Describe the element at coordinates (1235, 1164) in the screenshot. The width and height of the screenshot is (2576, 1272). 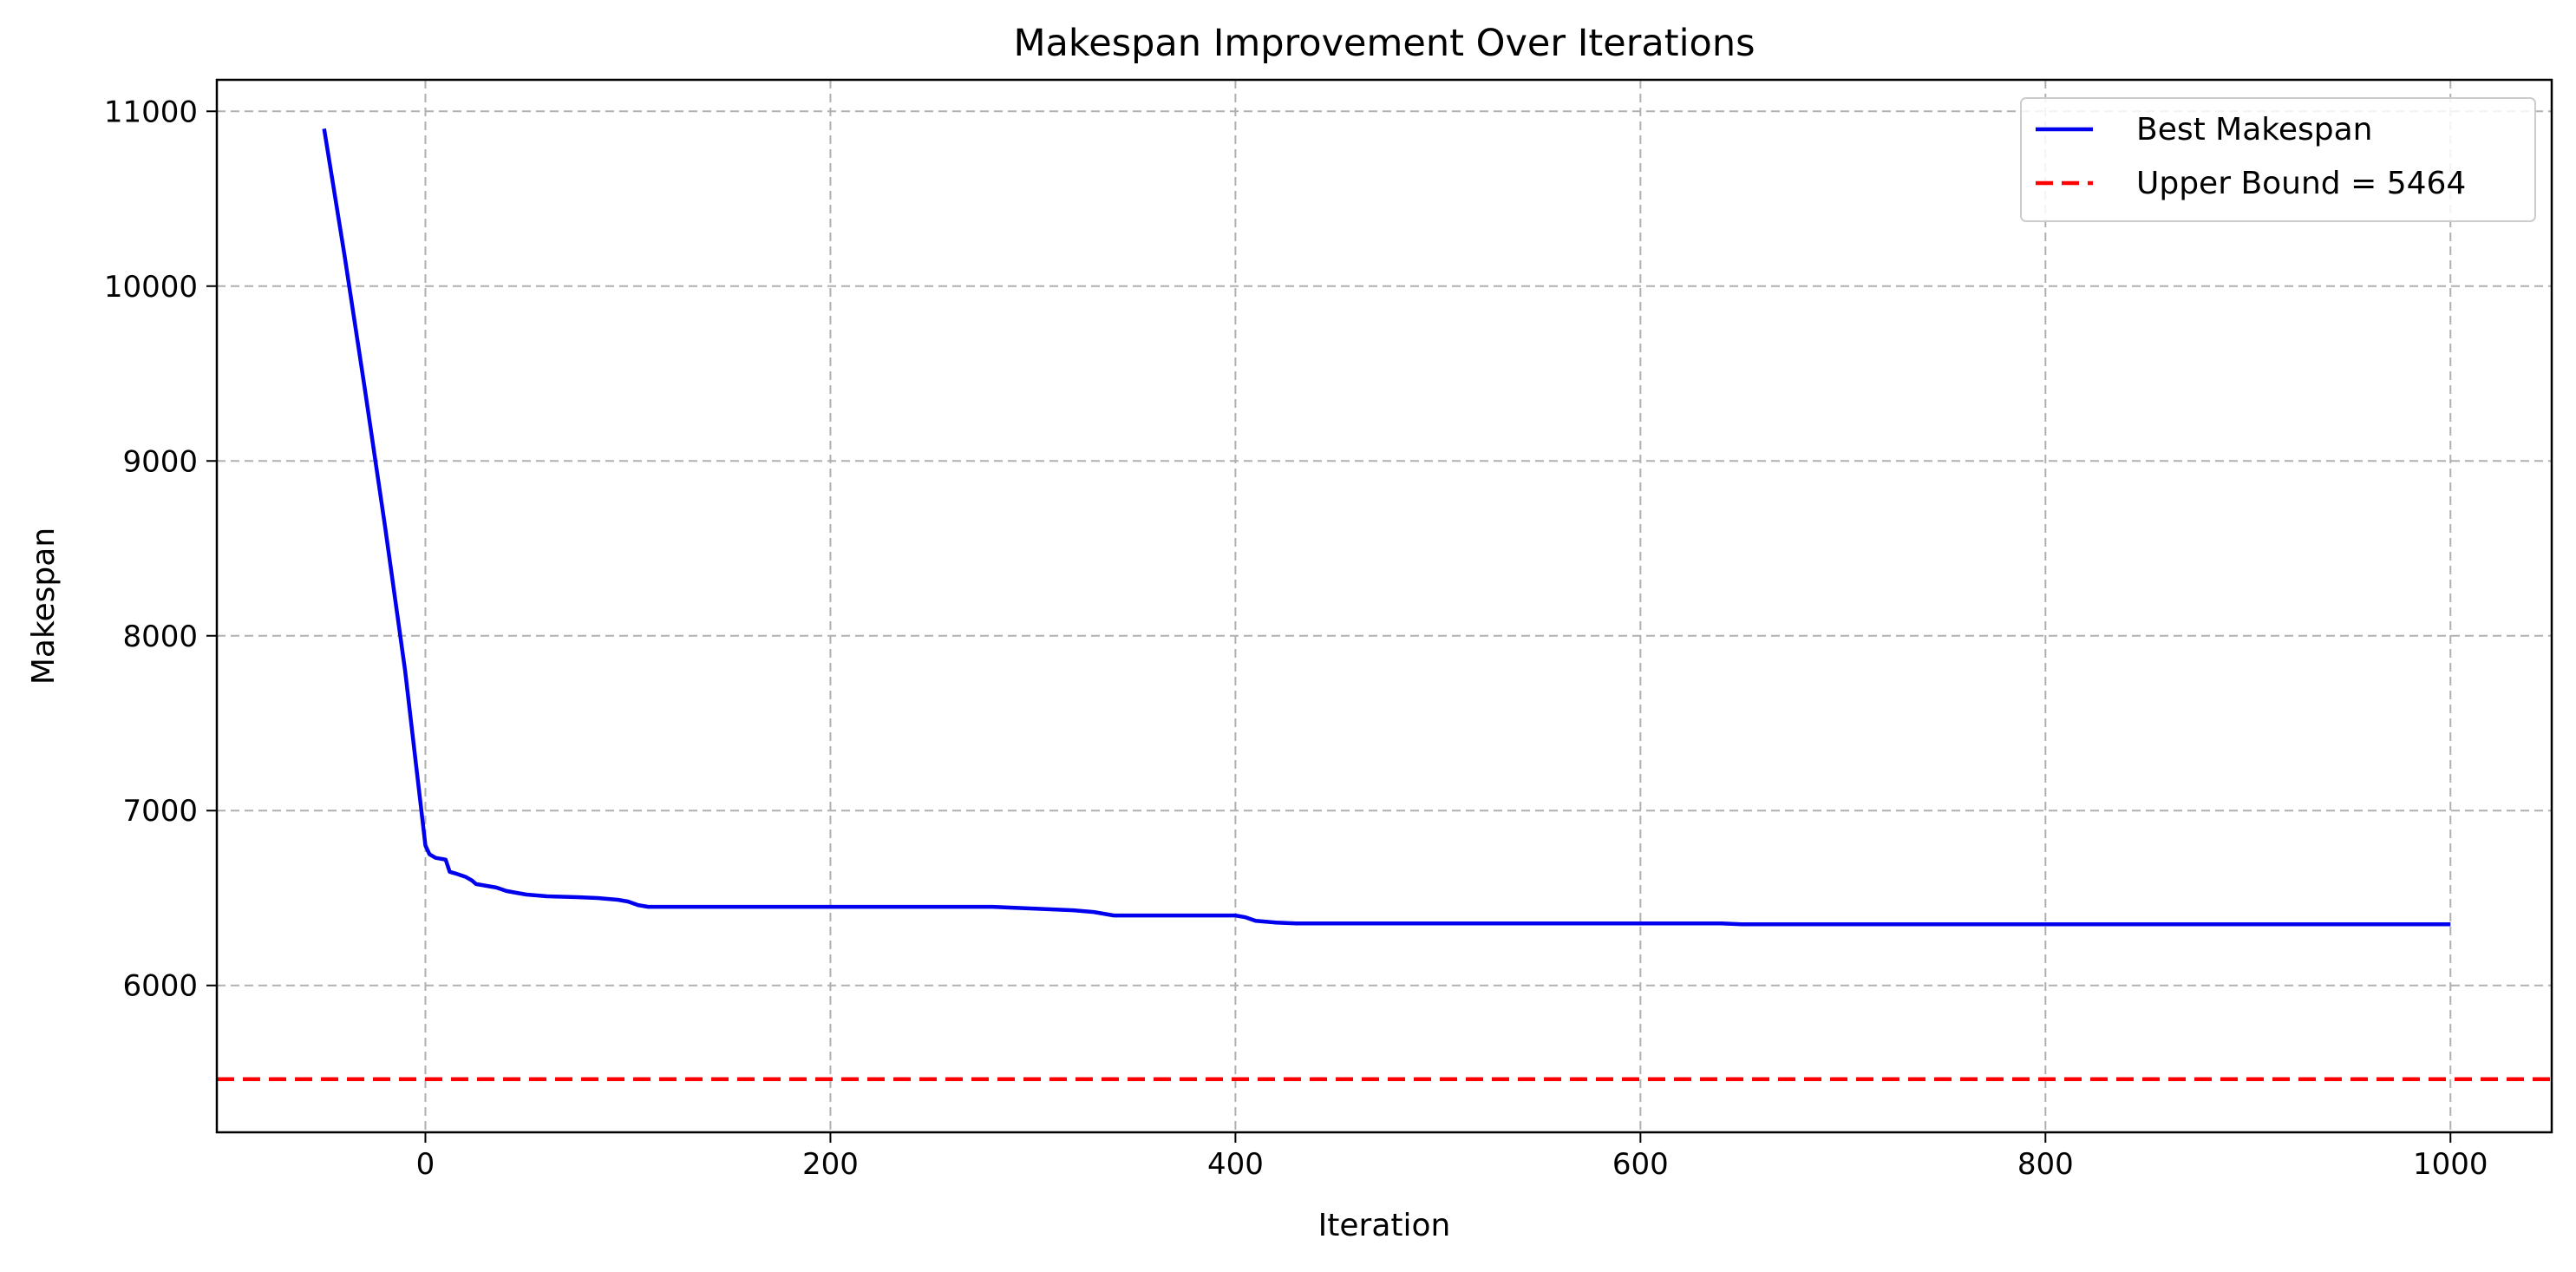
I see `x-tick-label: 400` at that location.